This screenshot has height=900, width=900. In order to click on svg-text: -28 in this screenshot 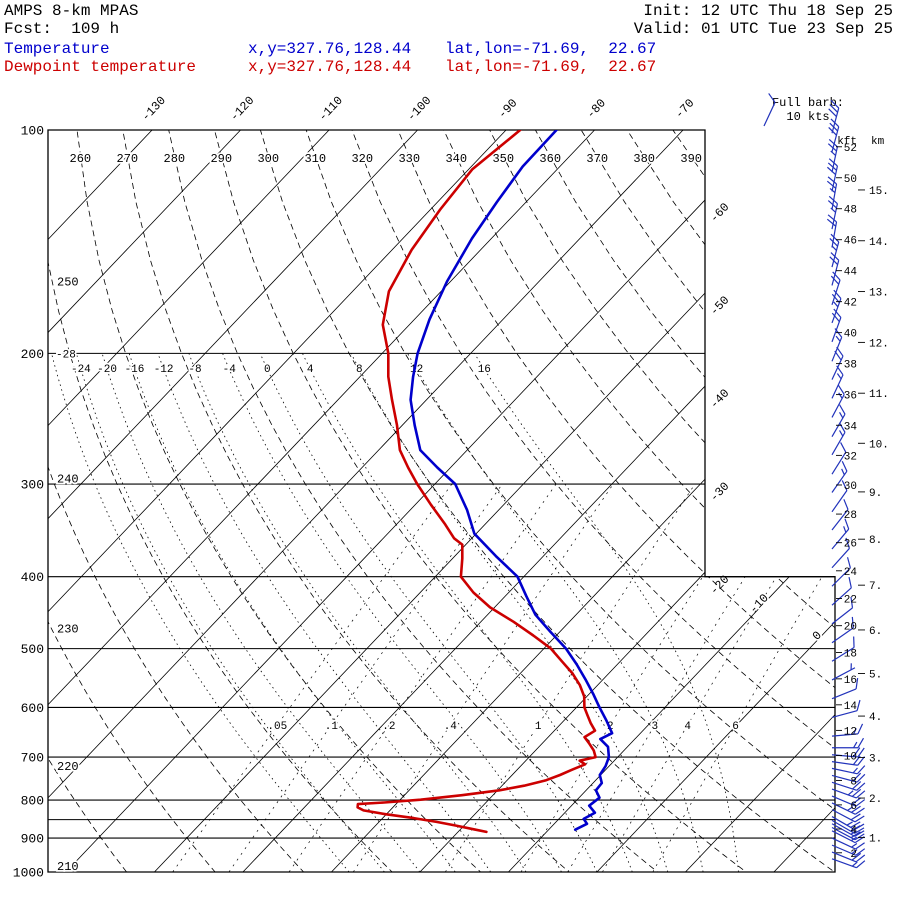, I will do `click(66, 355)`.